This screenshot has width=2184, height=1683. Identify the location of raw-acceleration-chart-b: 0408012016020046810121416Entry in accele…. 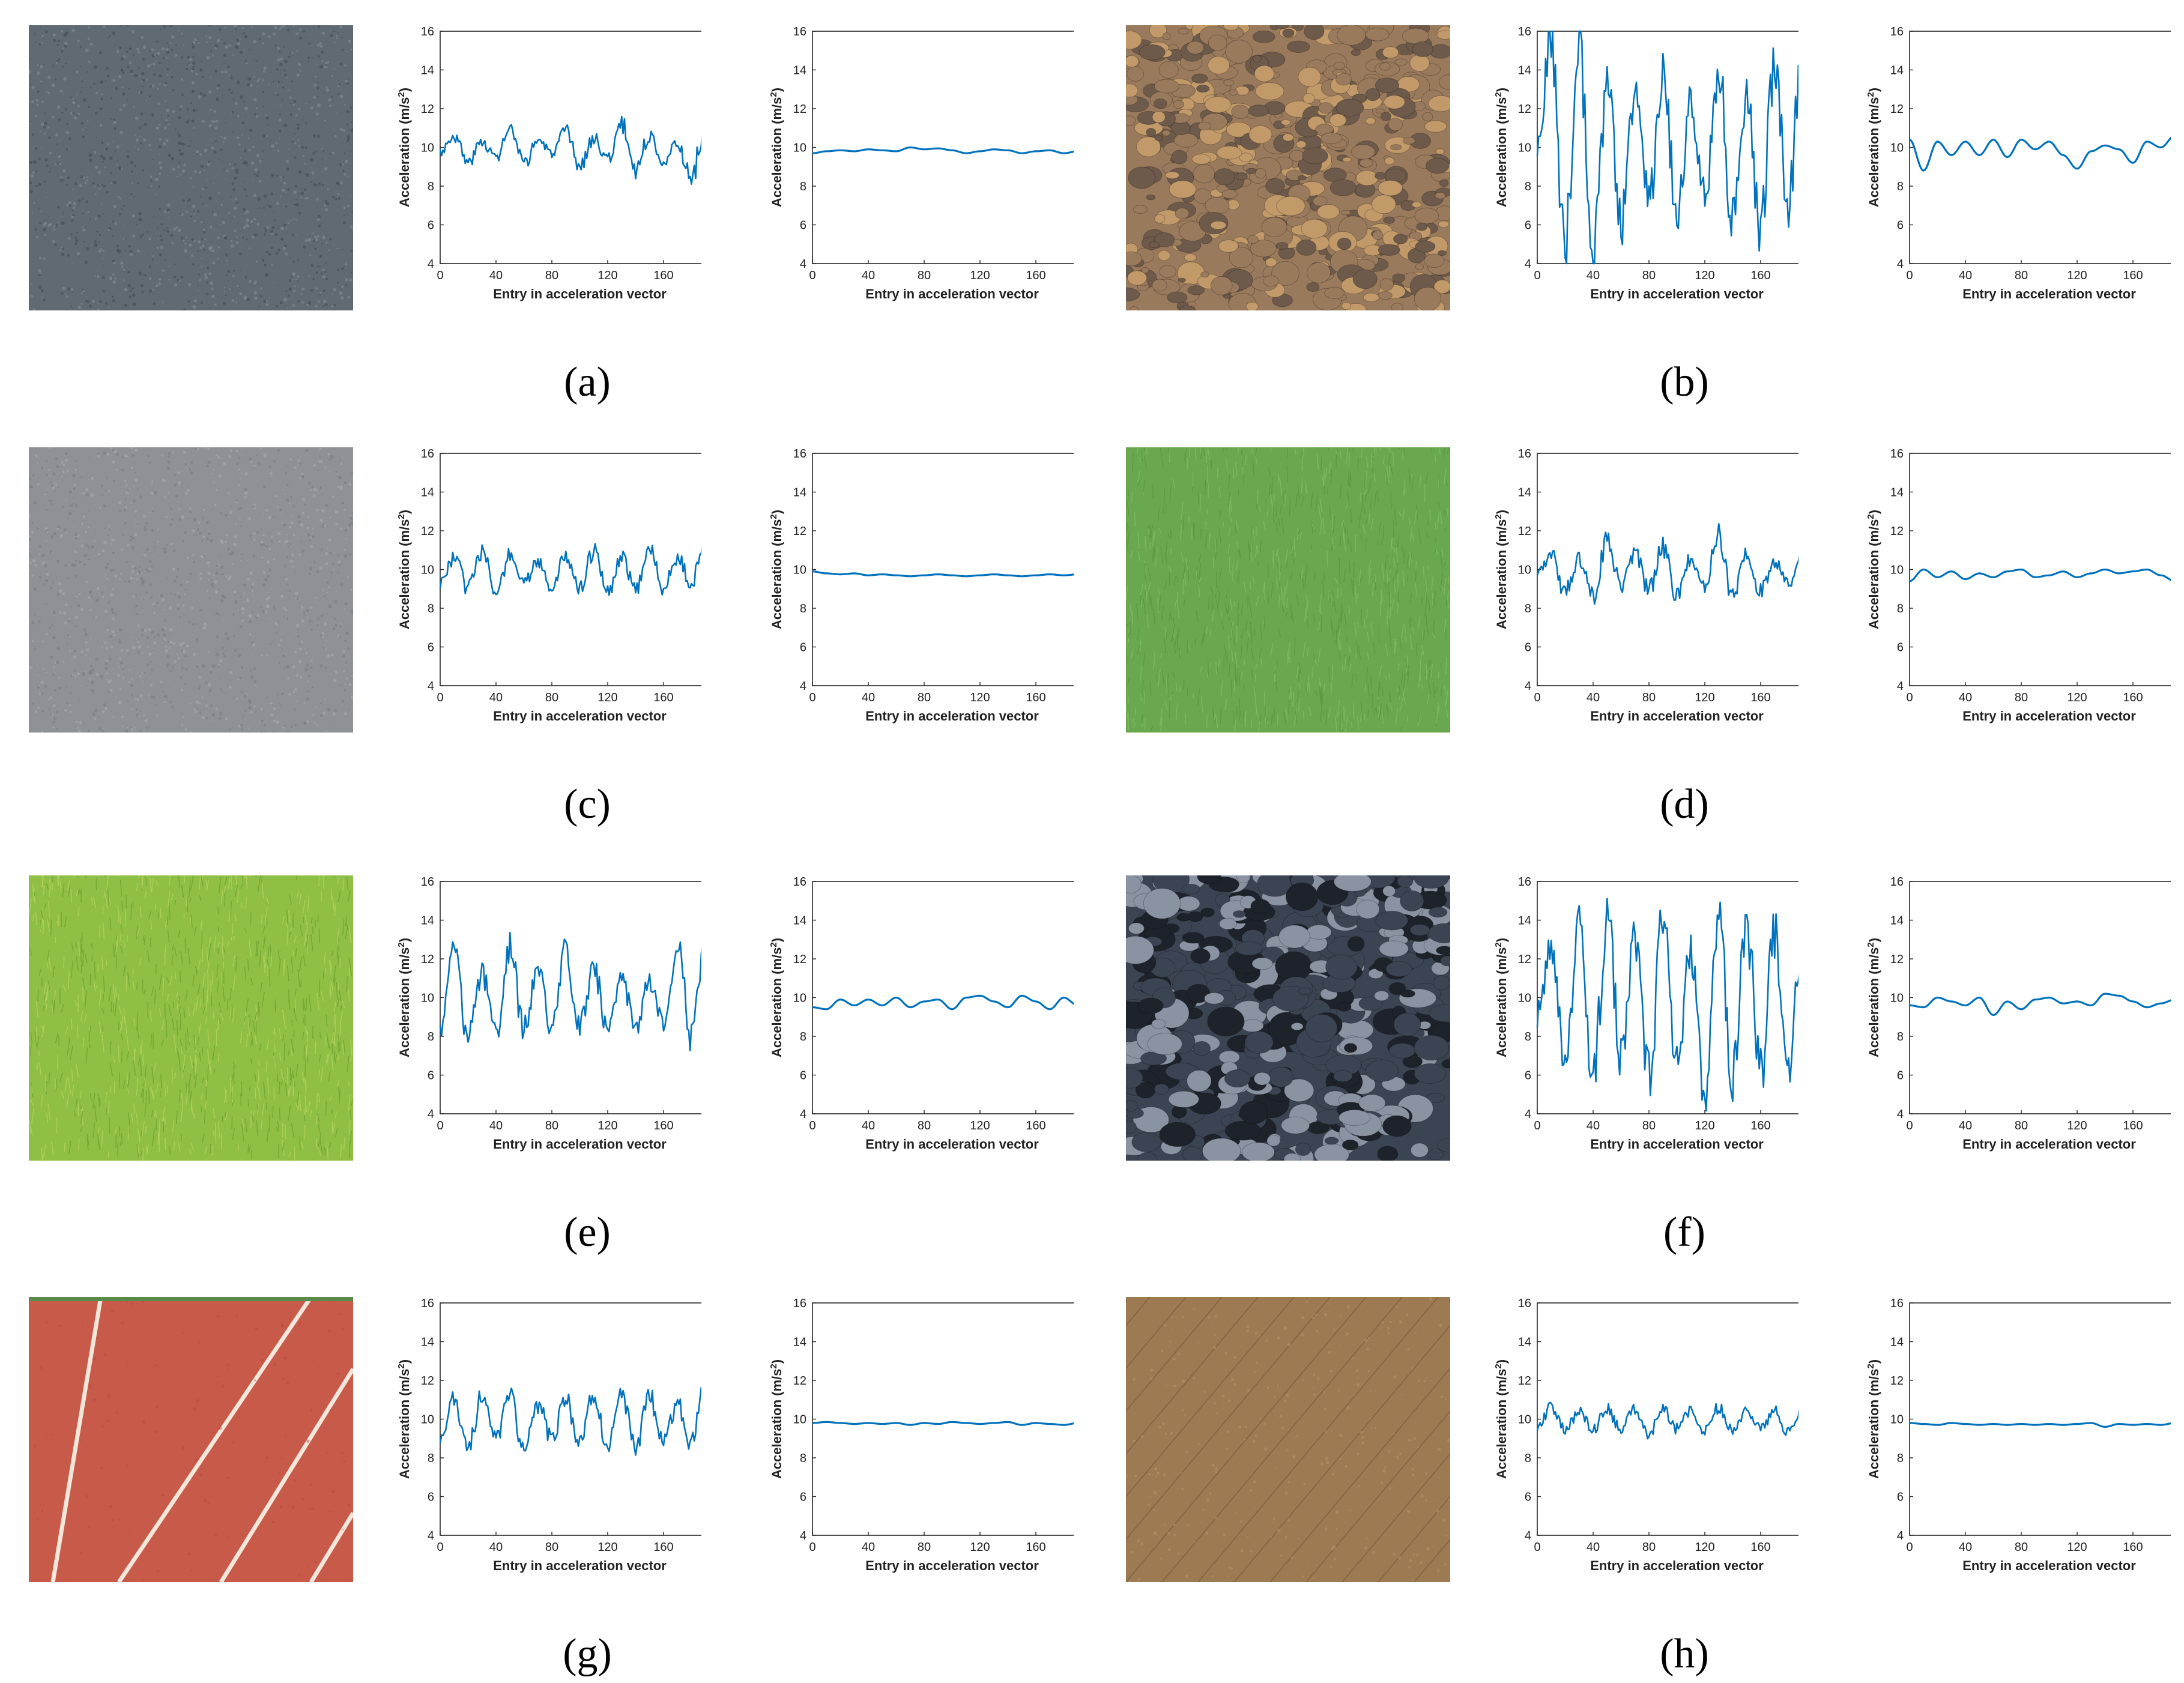
(1630, 170).